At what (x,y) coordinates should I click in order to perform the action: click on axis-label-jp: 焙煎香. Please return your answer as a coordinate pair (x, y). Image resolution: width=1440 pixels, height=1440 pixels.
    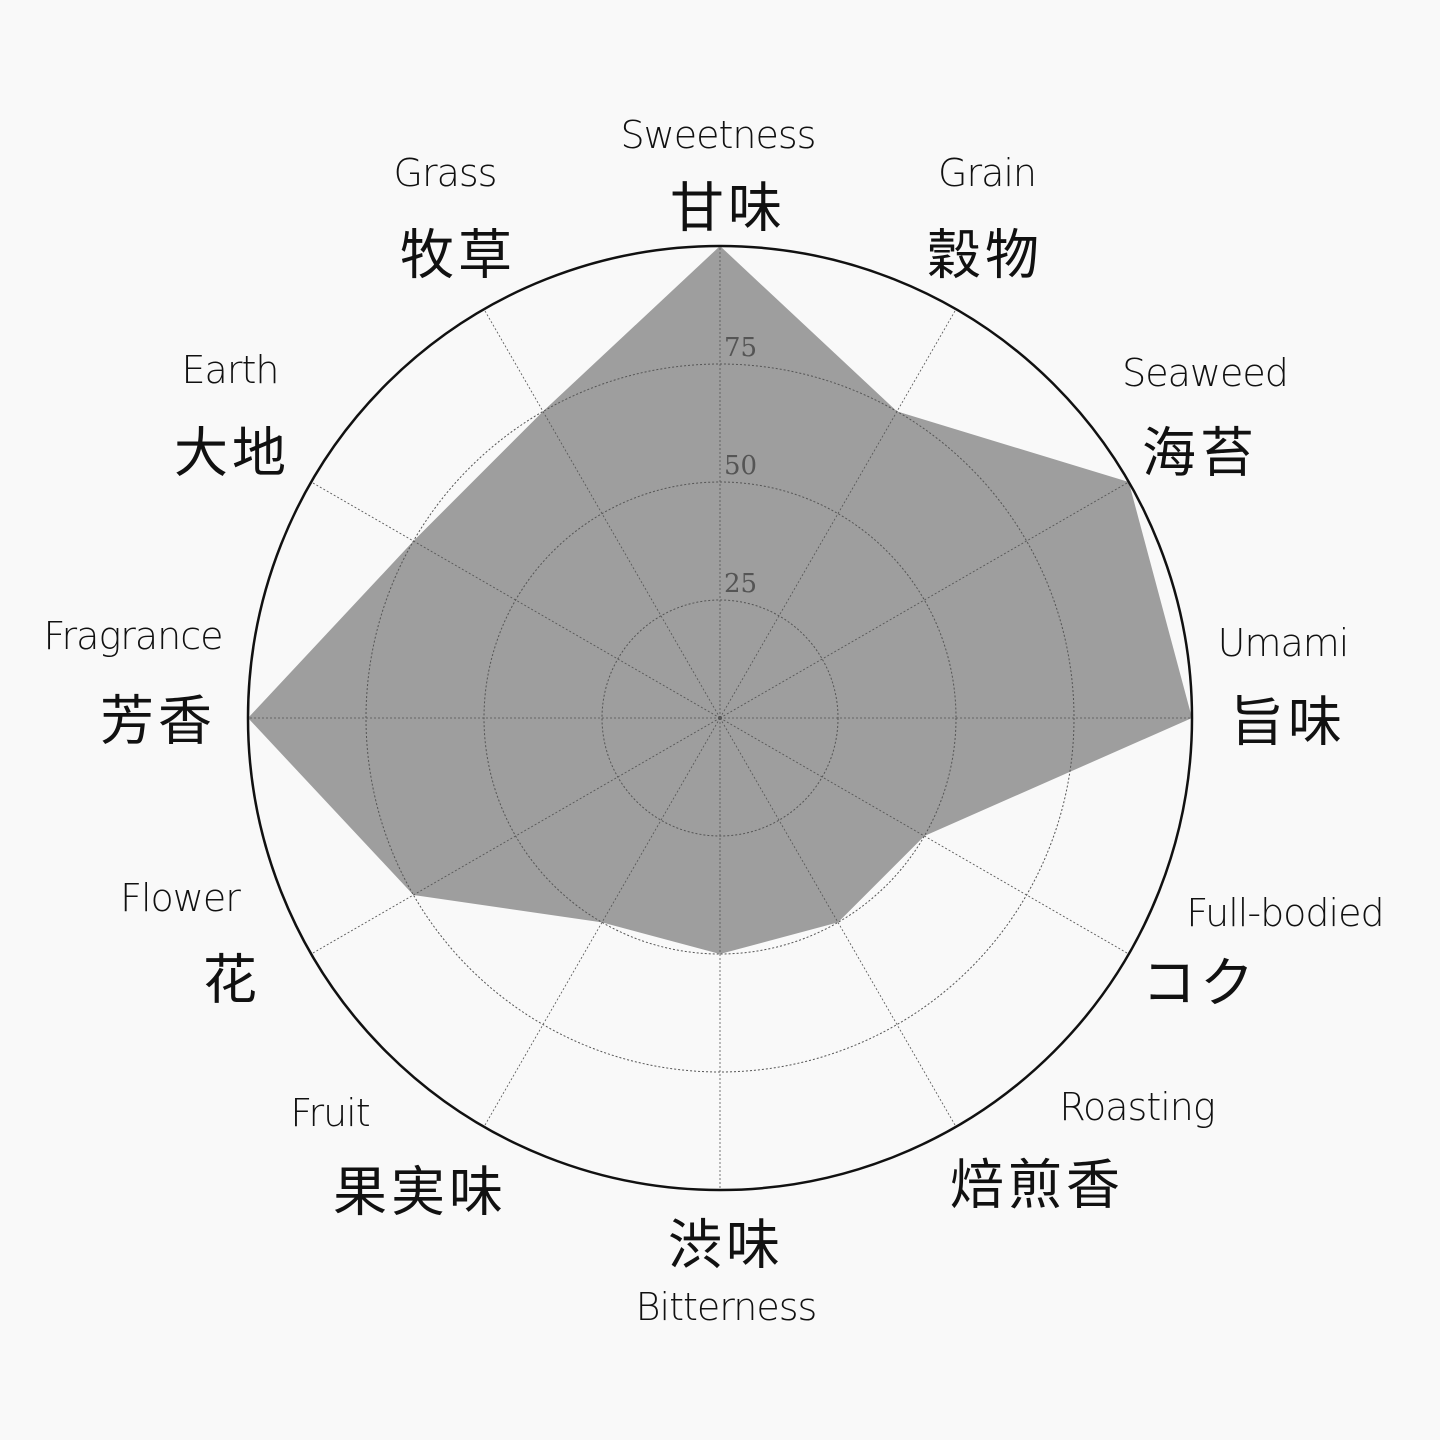
    Looking at the image, I should click on (1037, 1185).